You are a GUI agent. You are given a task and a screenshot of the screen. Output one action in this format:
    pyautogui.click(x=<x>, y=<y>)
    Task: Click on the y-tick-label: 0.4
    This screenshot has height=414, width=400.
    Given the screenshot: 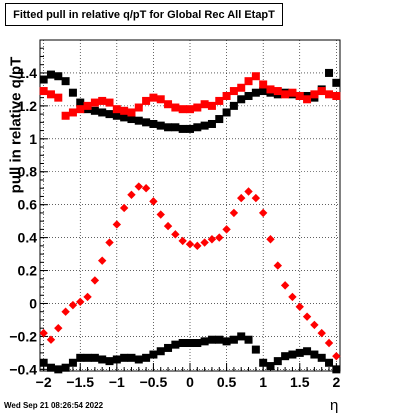 What is the action you would take?
    pyautogui.click(x=28, y=238)
    